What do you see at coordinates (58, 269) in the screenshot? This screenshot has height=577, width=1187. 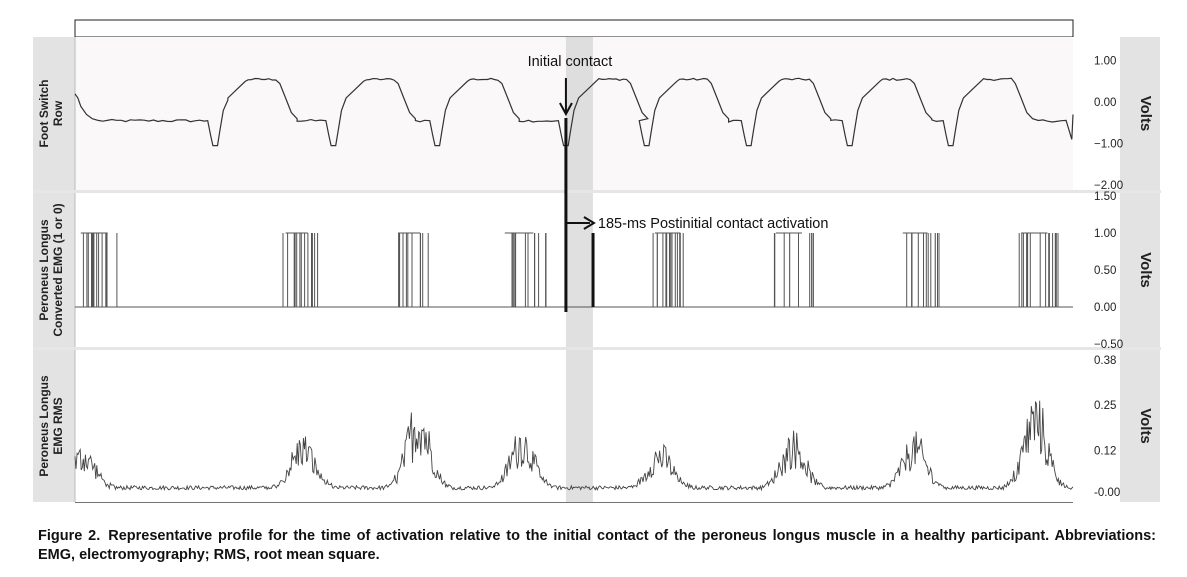 I see `y-axis-label: Converted EMG (1 or 0)` at bounding box center [58, 269].